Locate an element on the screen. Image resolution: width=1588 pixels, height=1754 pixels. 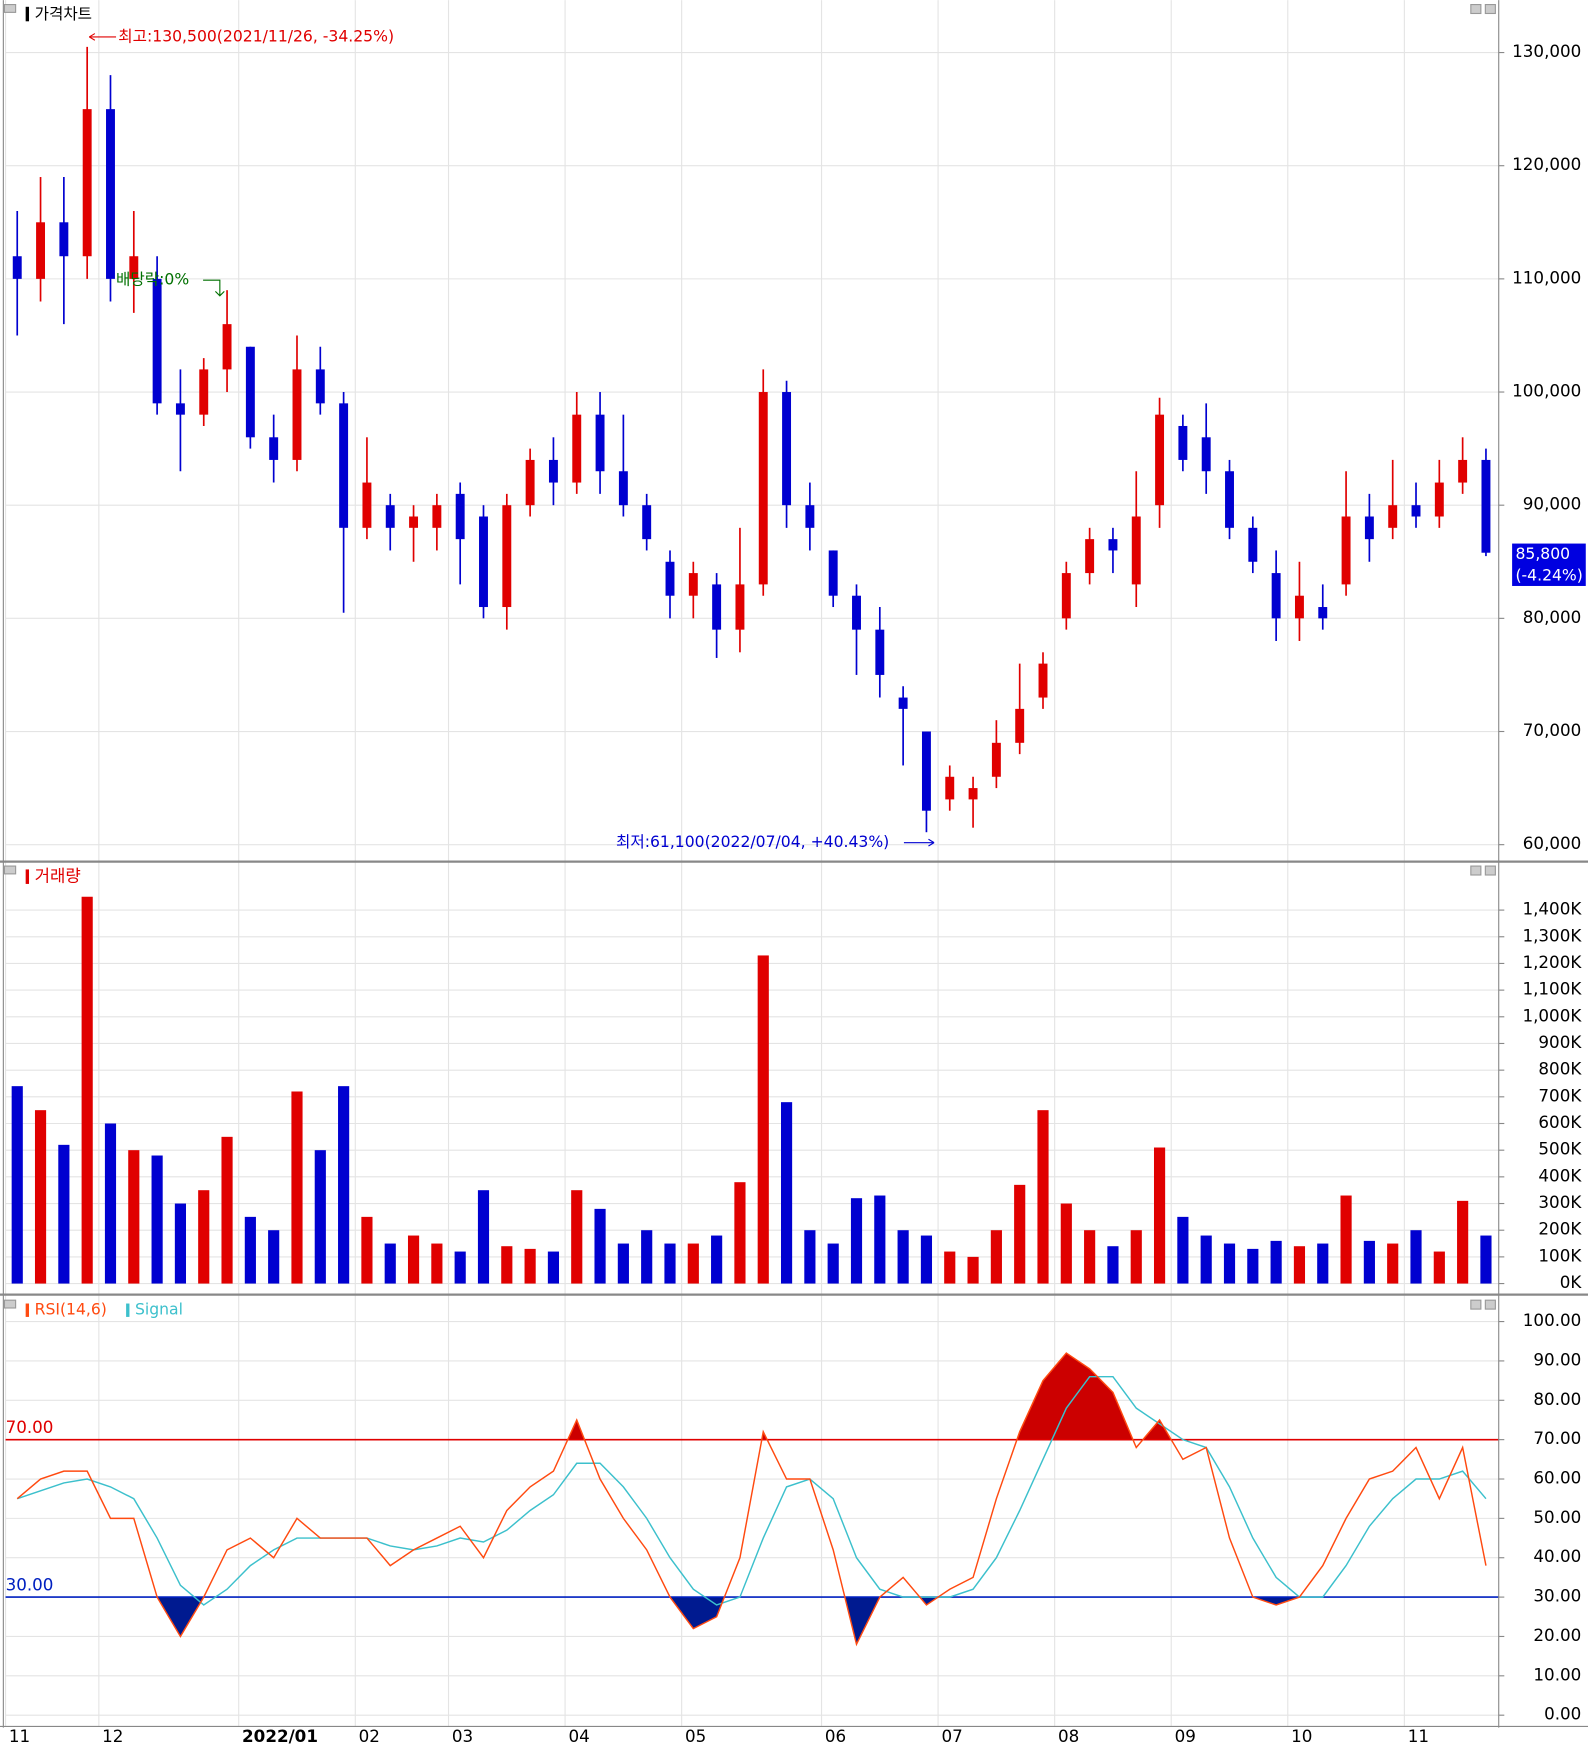
x-tick-label: 04 is located at coordinates (578, 1736).